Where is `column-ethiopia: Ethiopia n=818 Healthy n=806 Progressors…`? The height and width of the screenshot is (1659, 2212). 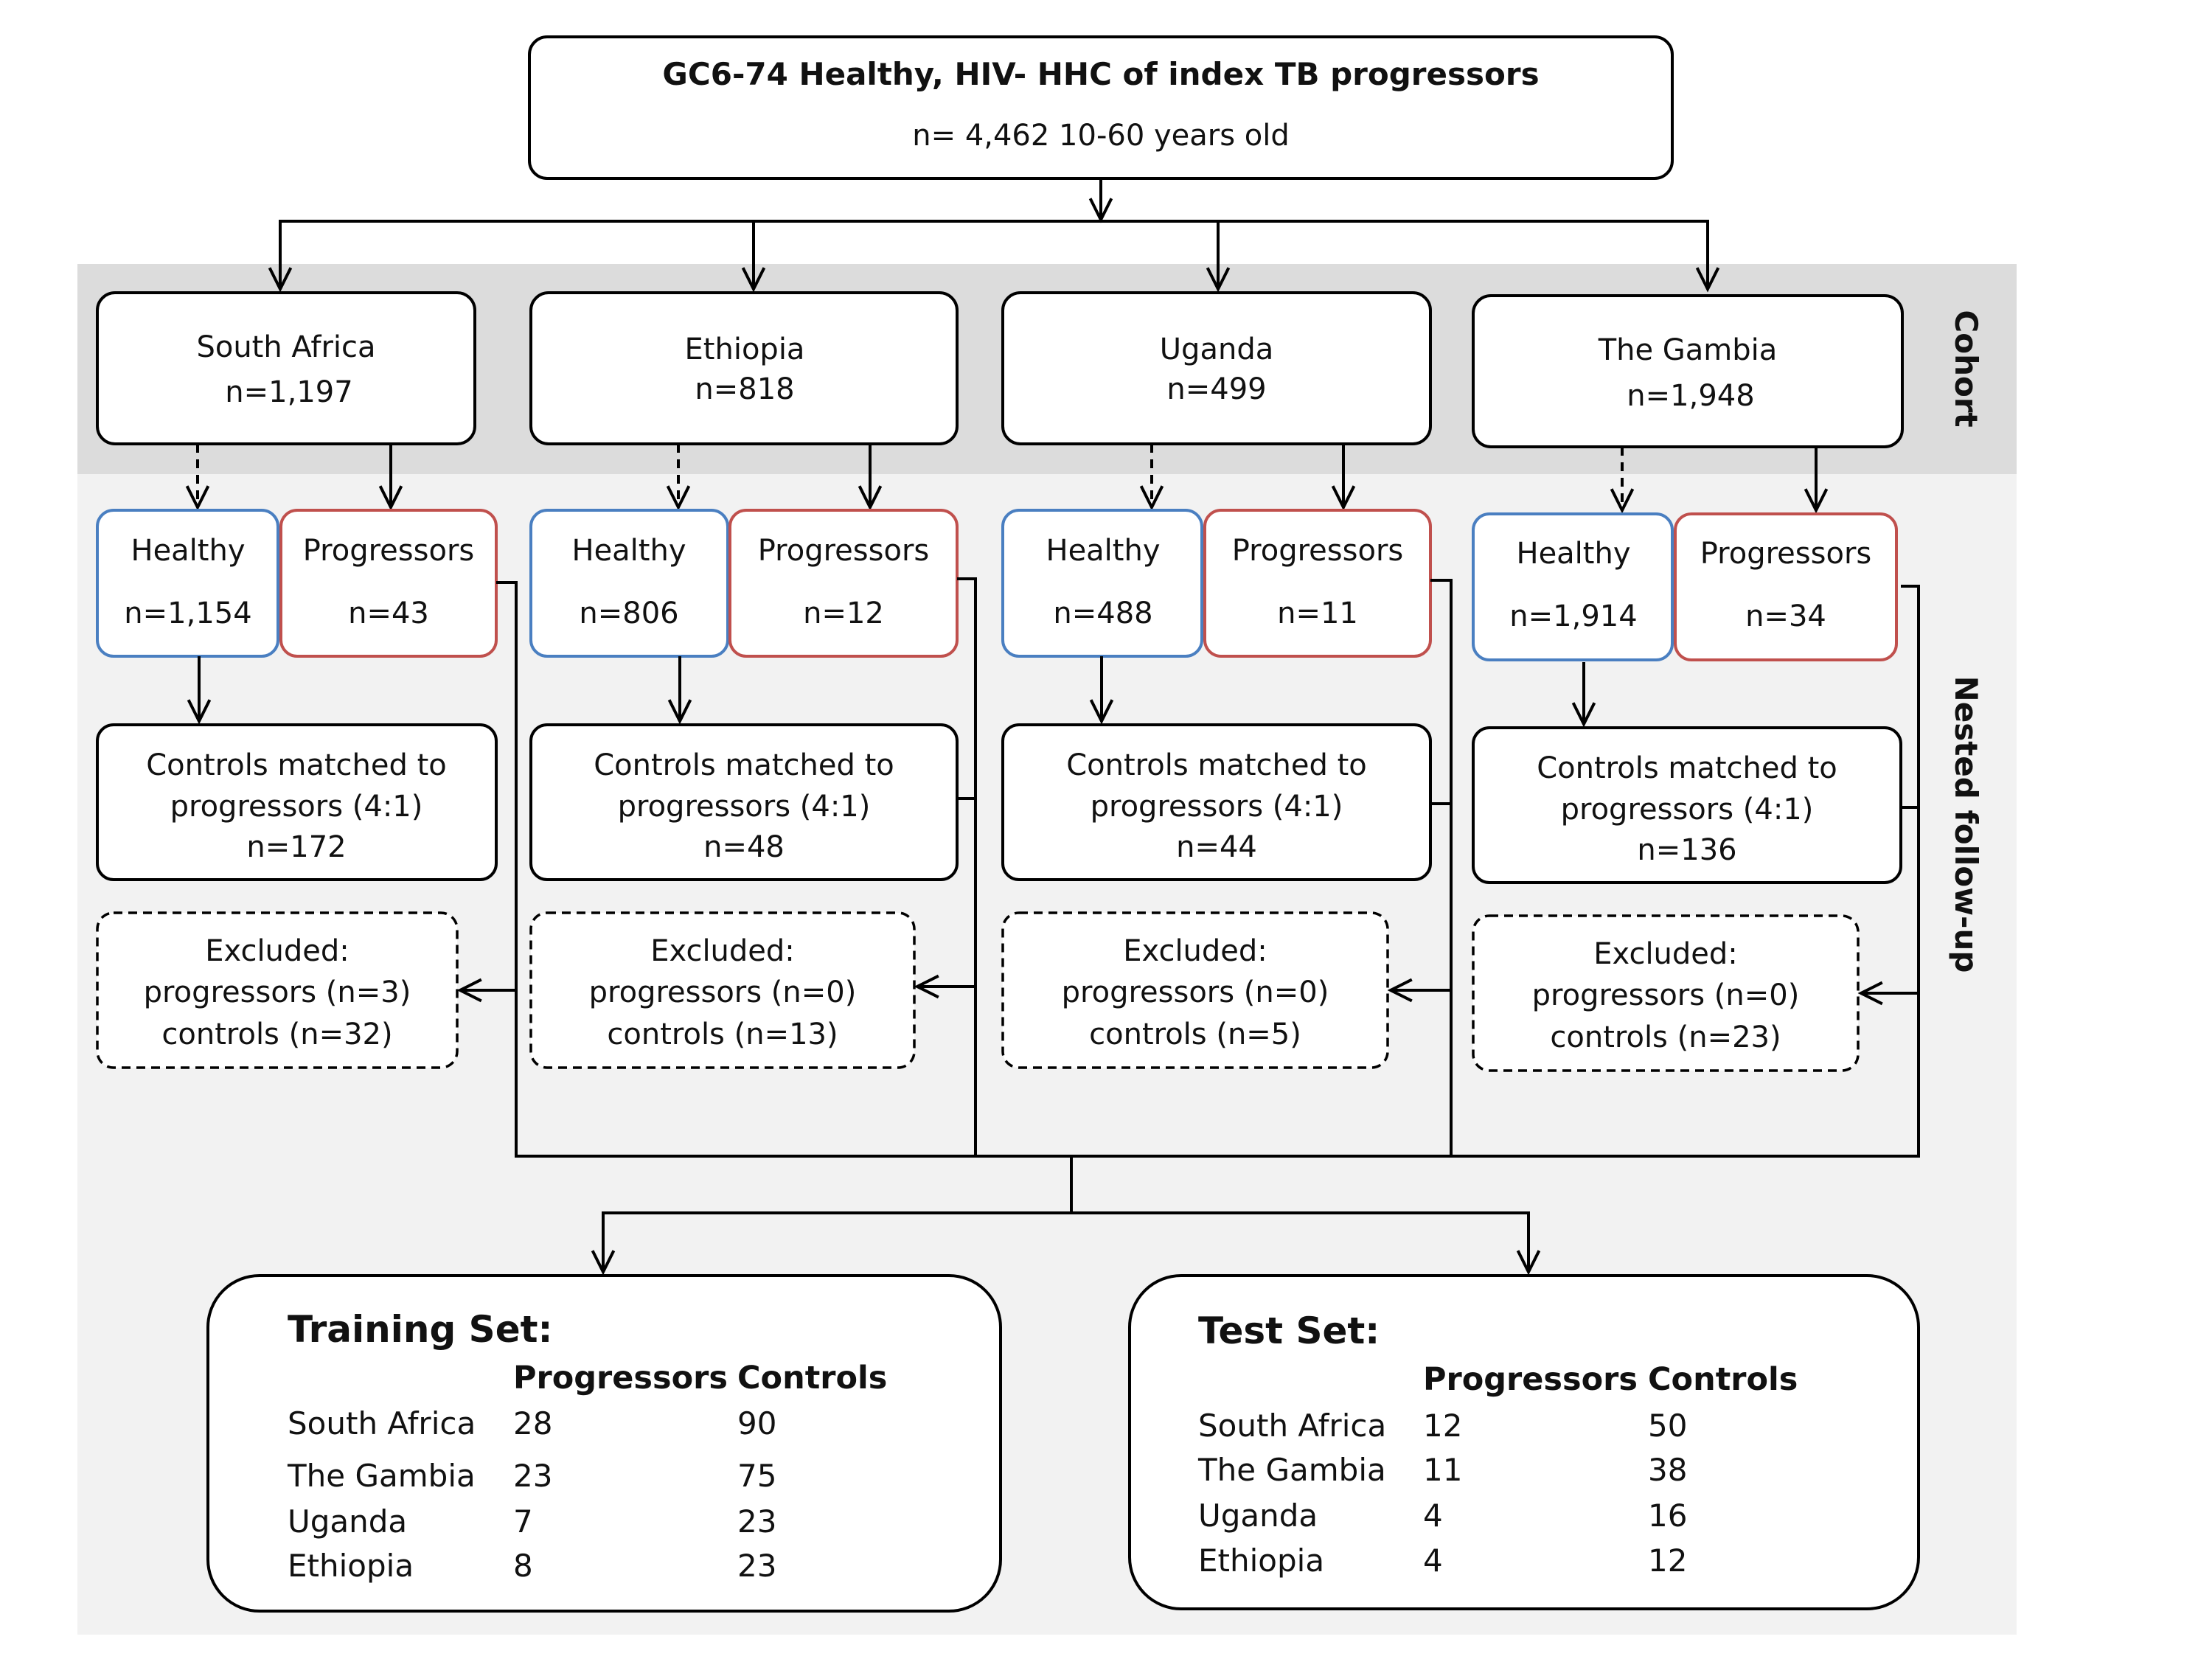 column-ethiopia: Ethiopia n=818 Healthy n=806 Progressors… is located at coordinates (753, 723).